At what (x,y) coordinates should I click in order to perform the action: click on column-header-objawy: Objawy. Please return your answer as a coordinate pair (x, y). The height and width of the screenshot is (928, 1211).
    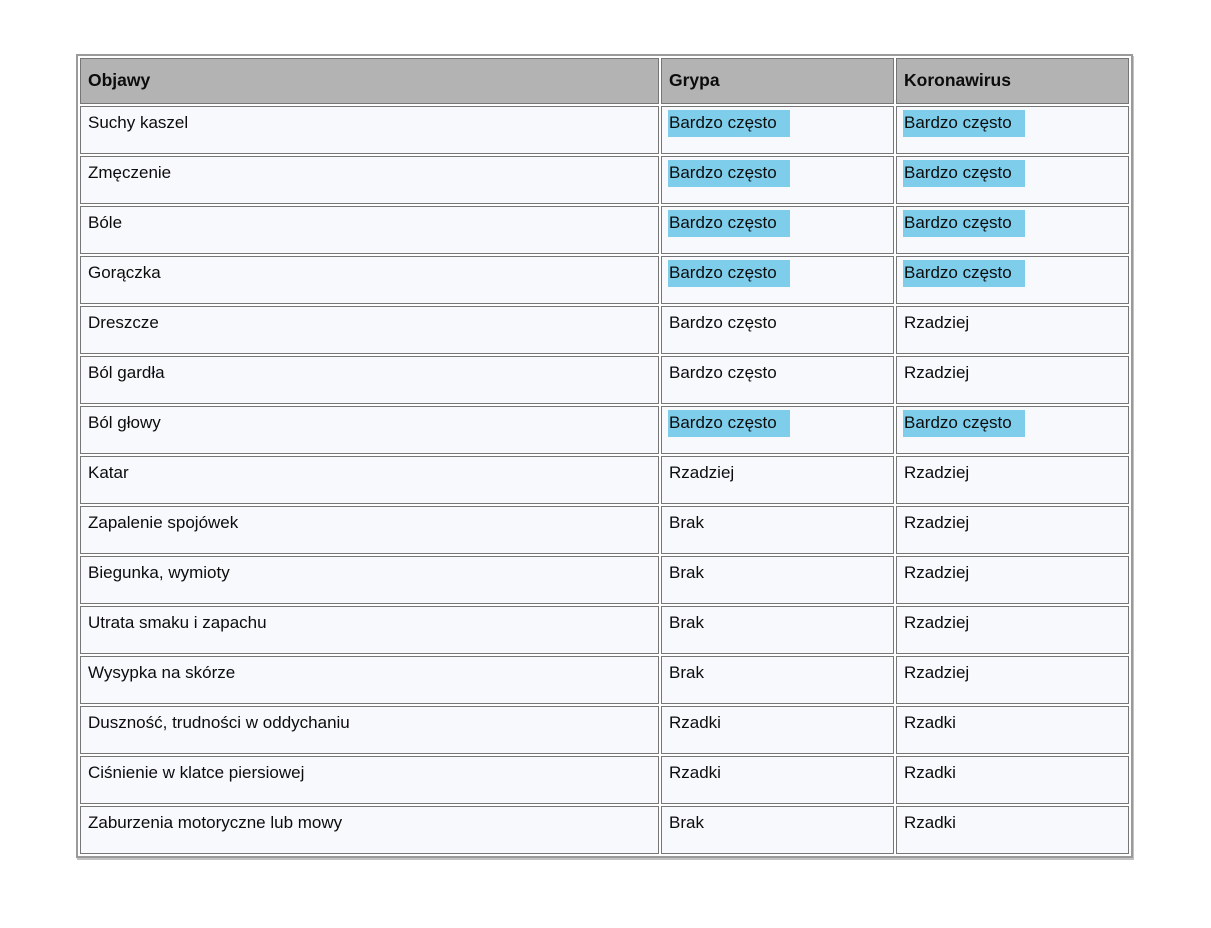
    Looking at the image, I should click on (369, 81).